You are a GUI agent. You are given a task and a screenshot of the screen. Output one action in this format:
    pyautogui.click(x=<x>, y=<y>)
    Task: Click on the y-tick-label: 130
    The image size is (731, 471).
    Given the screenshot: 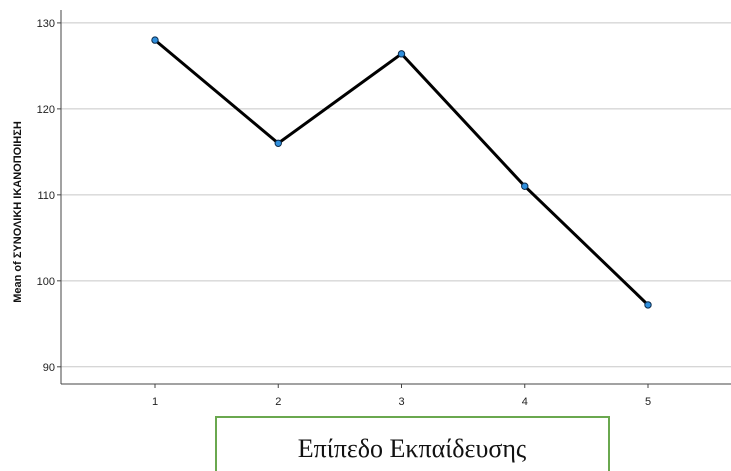 What is the action you would take?
    pyautogui.click(x=46, y=24)
    